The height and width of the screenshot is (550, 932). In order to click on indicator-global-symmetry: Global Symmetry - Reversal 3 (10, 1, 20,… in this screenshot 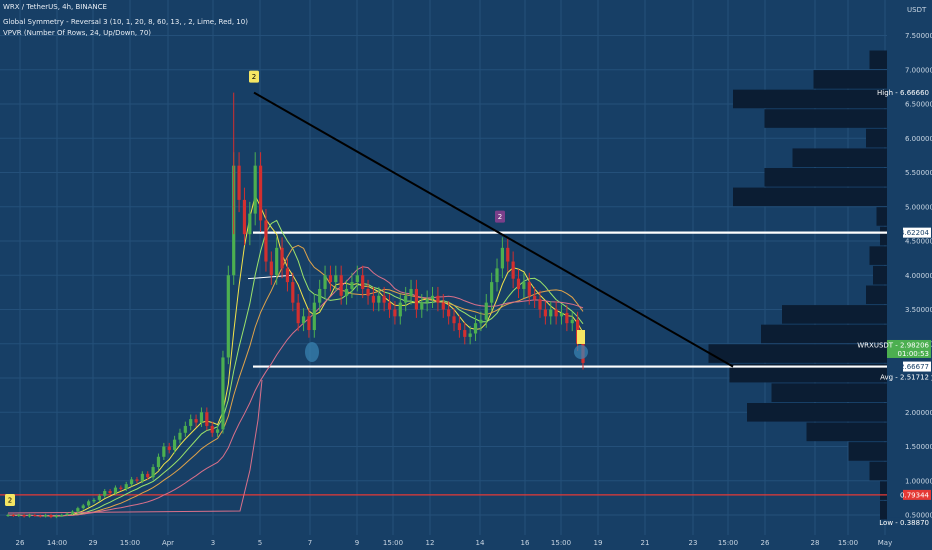, I will do `click(125, 22)`.